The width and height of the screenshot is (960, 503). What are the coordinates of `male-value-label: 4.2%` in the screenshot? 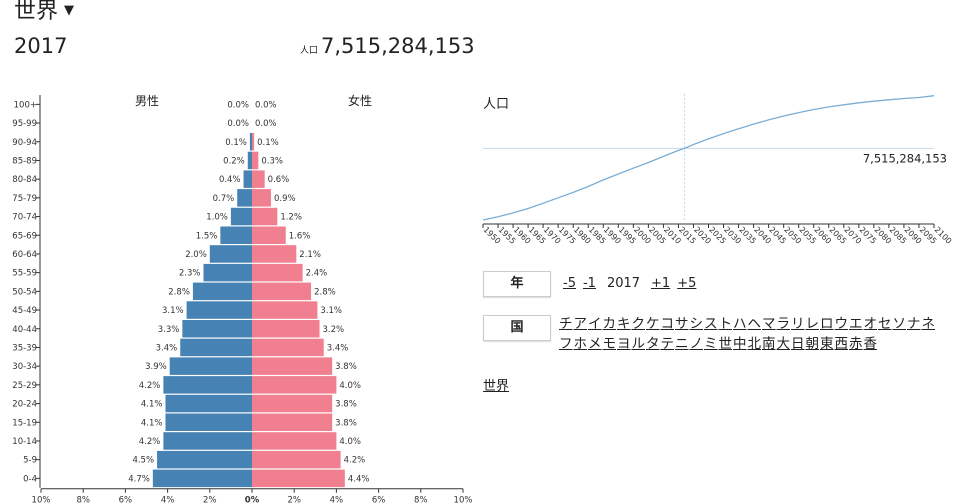 It's located at (150, 442).